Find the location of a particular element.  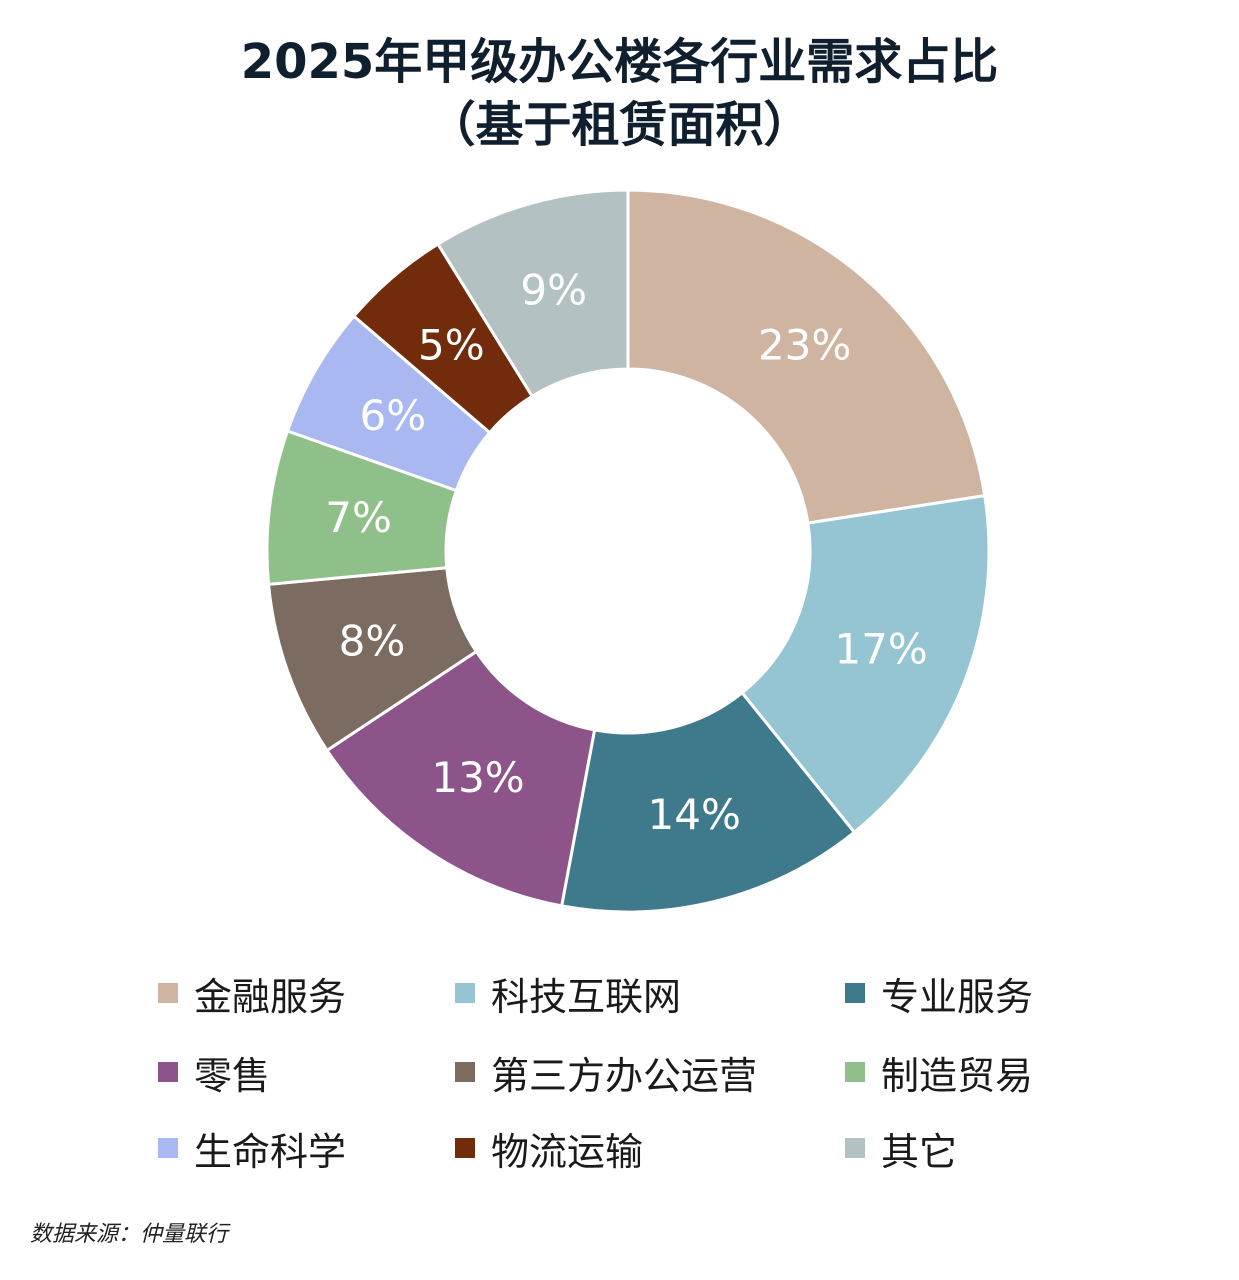

slice-data-label: 23% is located at coordinates (804, 344).